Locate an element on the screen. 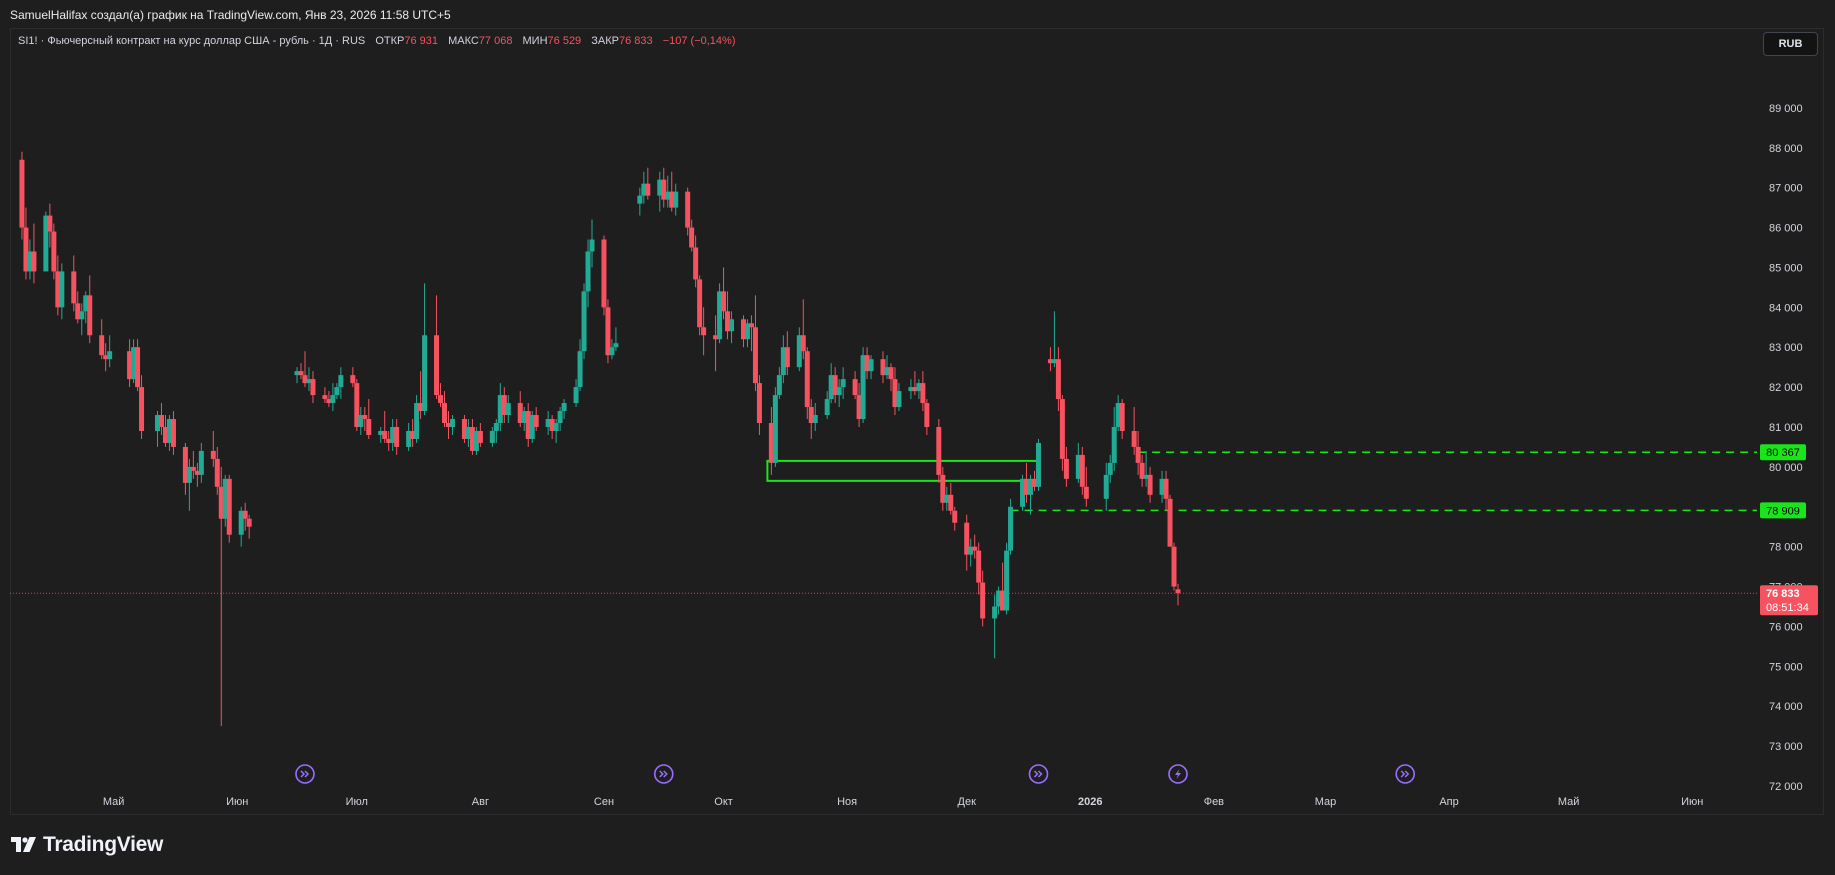  y-tick-label: 87 000 is located at coordinates (1786, 189).